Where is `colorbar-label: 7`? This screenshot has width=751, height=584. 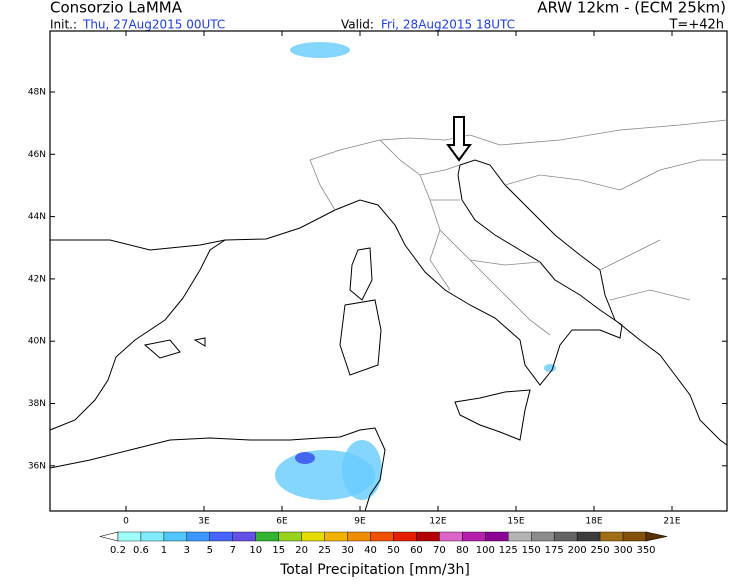 colorbar-label: 7 is located at coordinates (233, 550).